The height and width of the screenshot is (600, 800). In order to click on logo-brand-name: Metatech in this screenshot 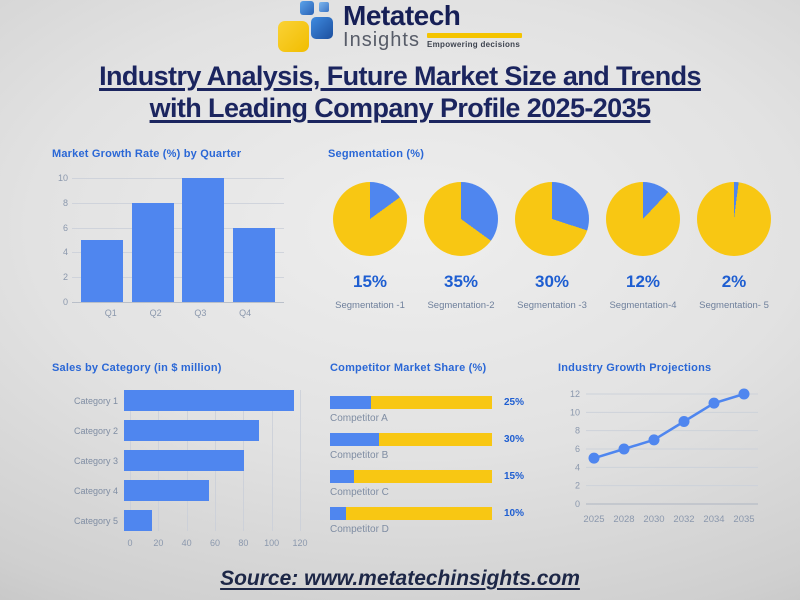, I will do `click(402, 15)`.